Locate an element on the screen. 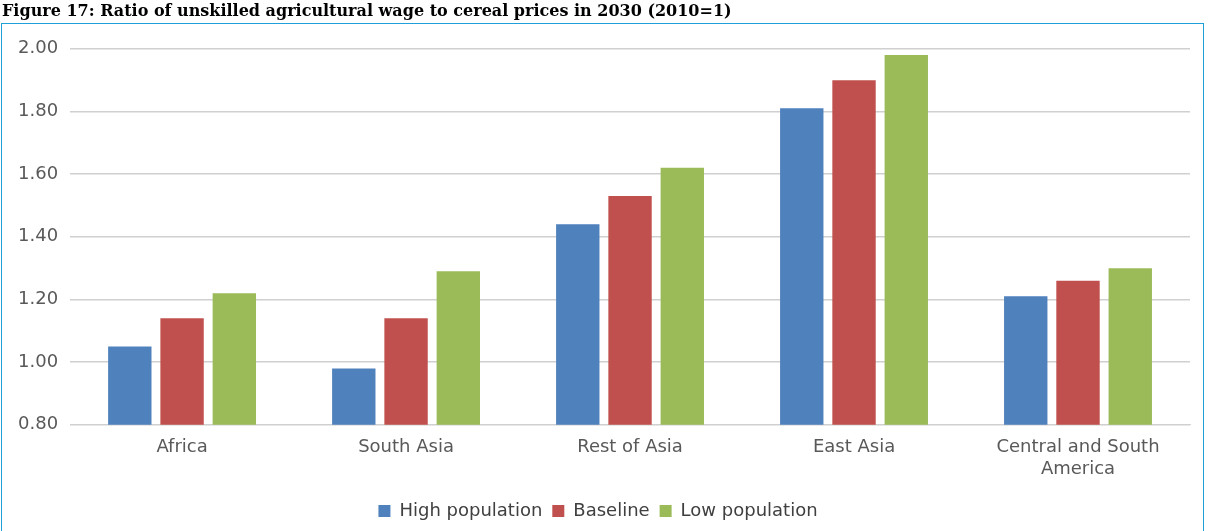  y-tick-label: 1.00 is located at coordinates (38, 360).